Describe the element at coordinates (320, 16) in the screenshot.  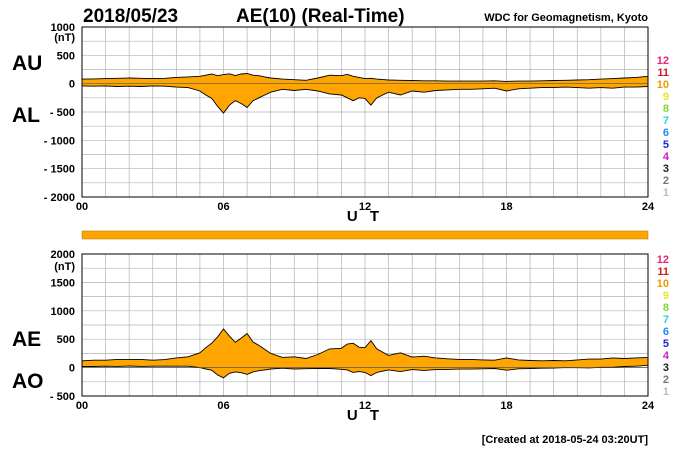
I see `chart-title: AE(10) (Real-Time)` at that location.